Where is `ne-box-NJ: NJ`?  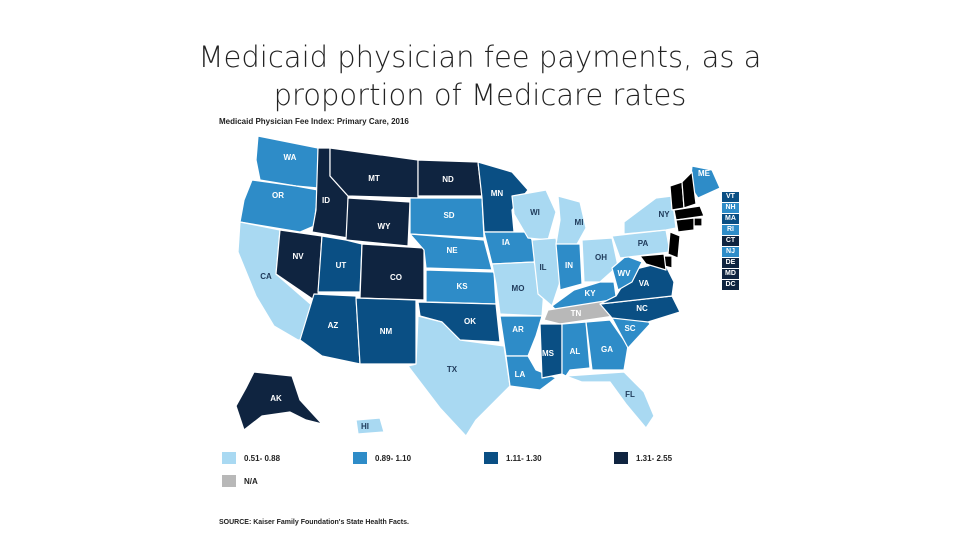
ne-box-NJ: NJ is located at coordinates (730, 252).